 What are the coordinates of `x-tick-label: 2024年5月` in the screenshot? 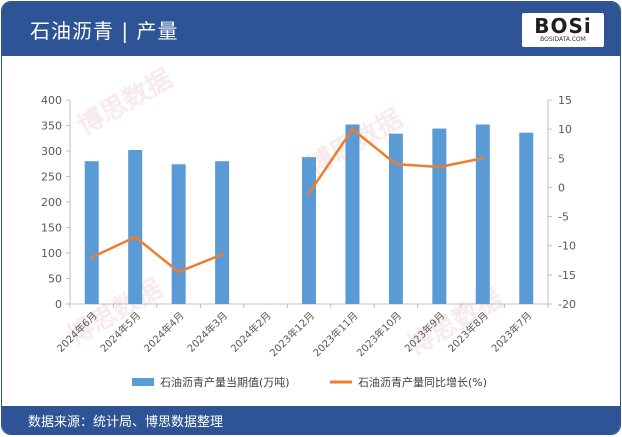 It's located at (120, 332).